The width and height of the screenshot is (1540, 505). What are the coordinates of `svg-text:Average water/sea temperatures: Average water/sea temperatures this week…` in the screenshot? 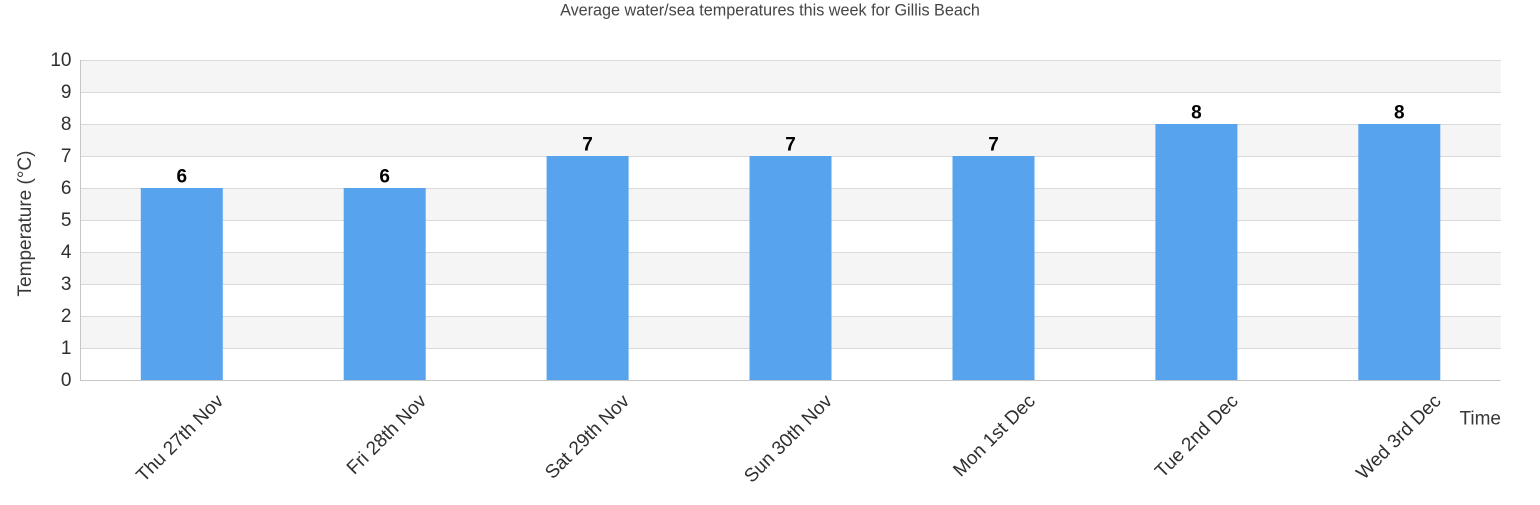 It's located at (770, 11).